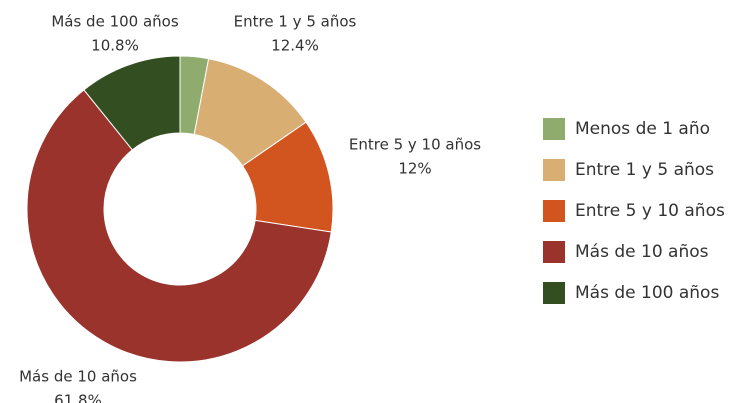  I want to click on legend-label: Entre 5 y 10 años, so click(650, 211).